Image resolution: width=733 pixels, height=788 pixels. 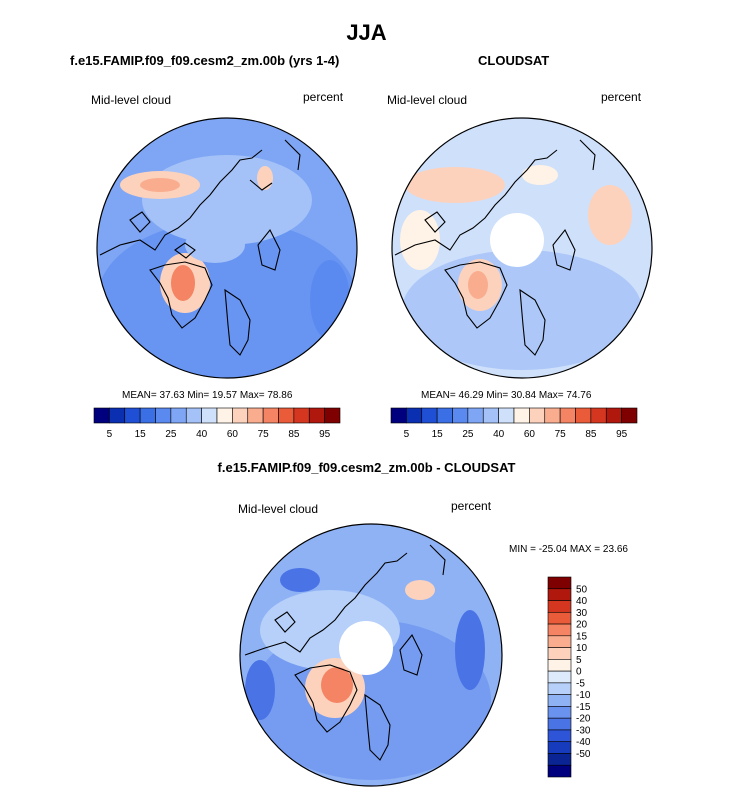 I want to click on obs-colorbar-tick-label: 15, so click(x=438, y=434).